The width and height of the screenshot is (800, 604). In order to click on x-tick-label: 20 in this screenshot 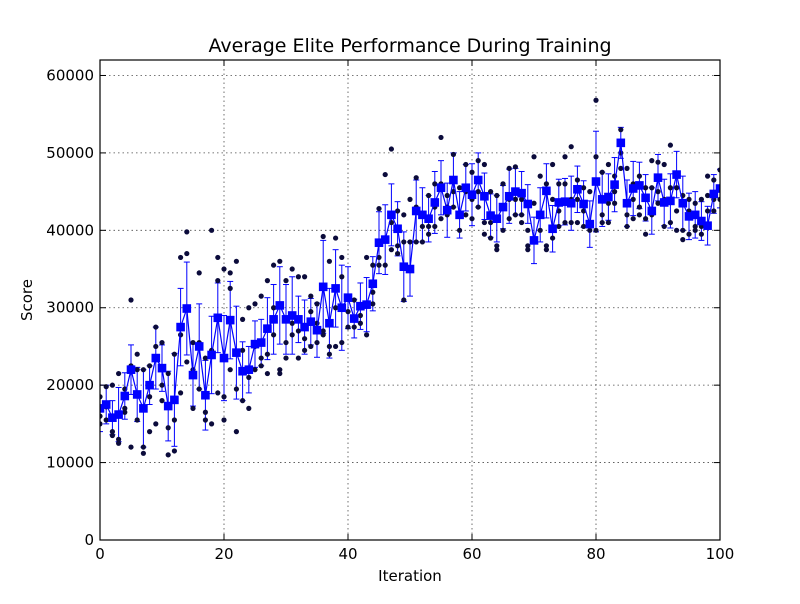, I will do `click(223, 554)`.